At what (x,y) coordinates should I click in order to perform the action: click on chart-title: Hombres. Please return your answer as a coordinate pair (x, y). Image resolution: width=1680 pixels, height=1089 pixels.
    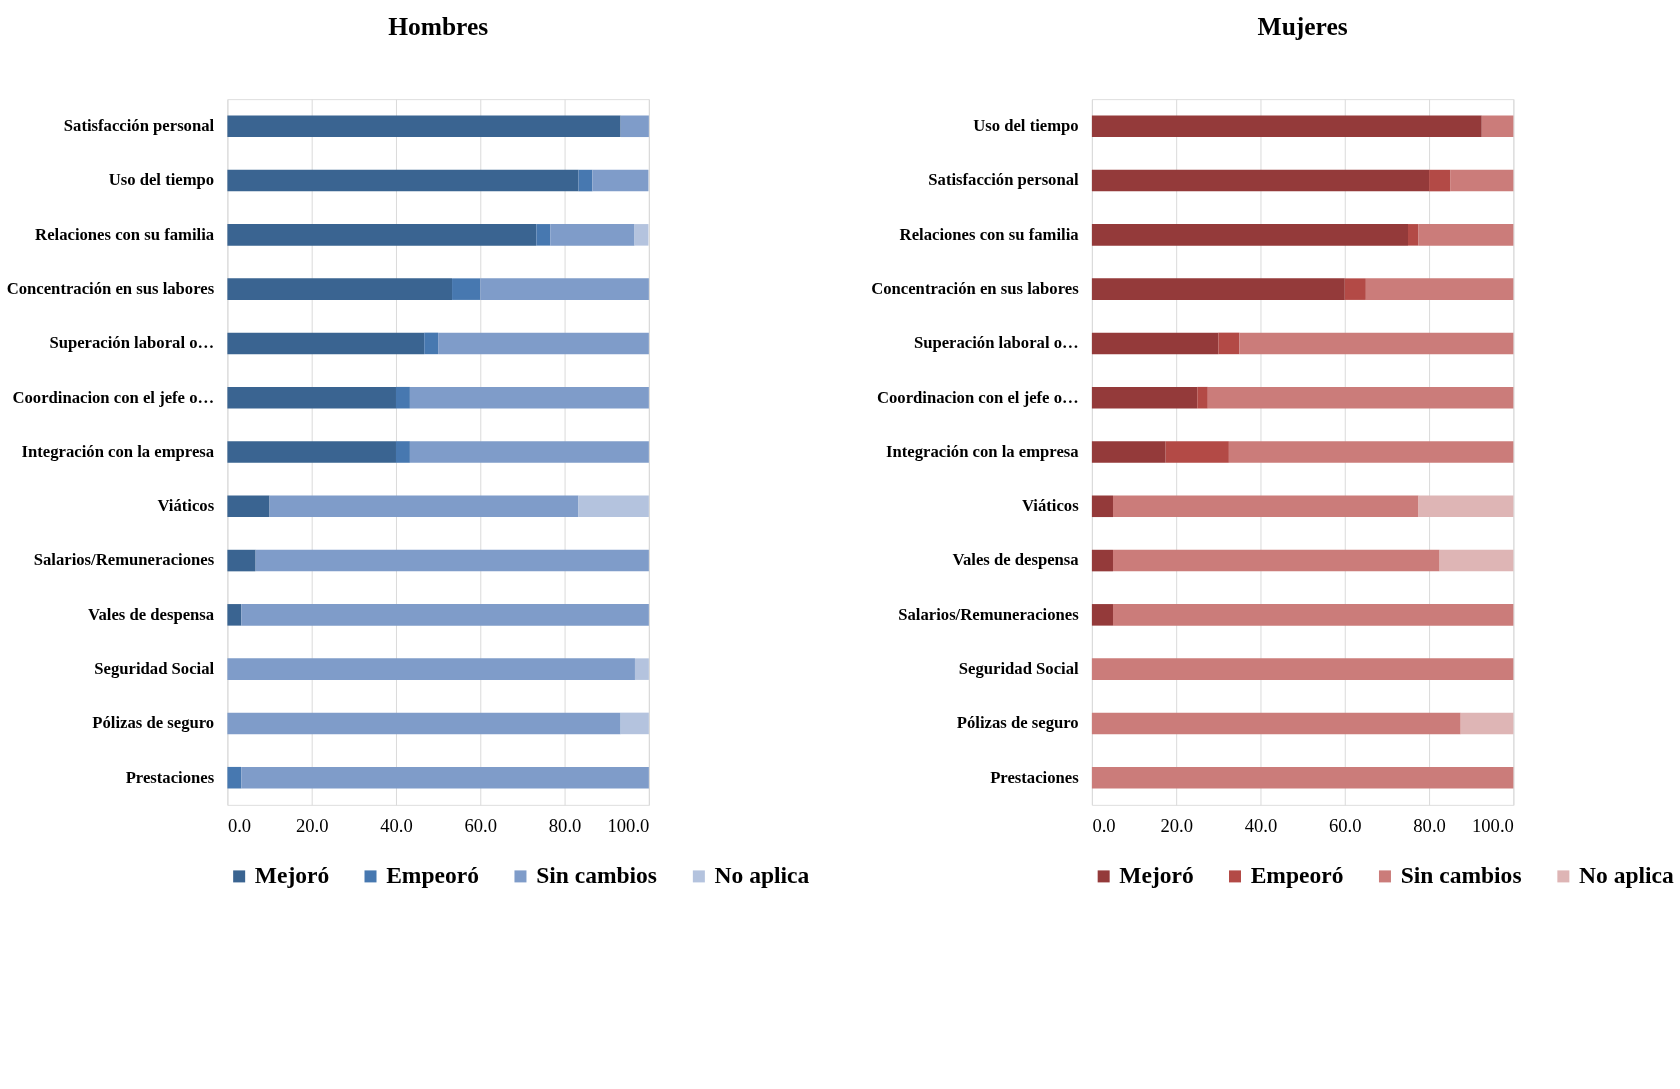
    Looking at the image, I should click on (438, 27).